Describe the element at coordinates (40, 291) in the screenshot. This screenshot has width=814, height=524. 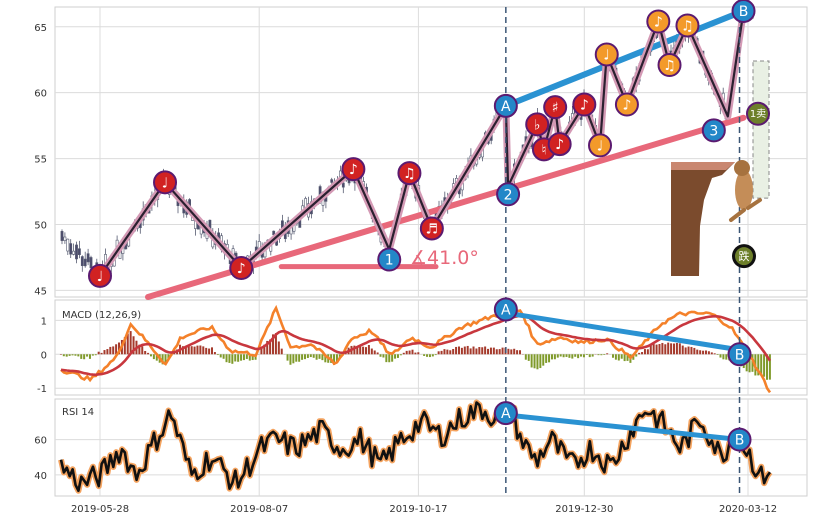
I see `y-tick-label: 45` at that location.